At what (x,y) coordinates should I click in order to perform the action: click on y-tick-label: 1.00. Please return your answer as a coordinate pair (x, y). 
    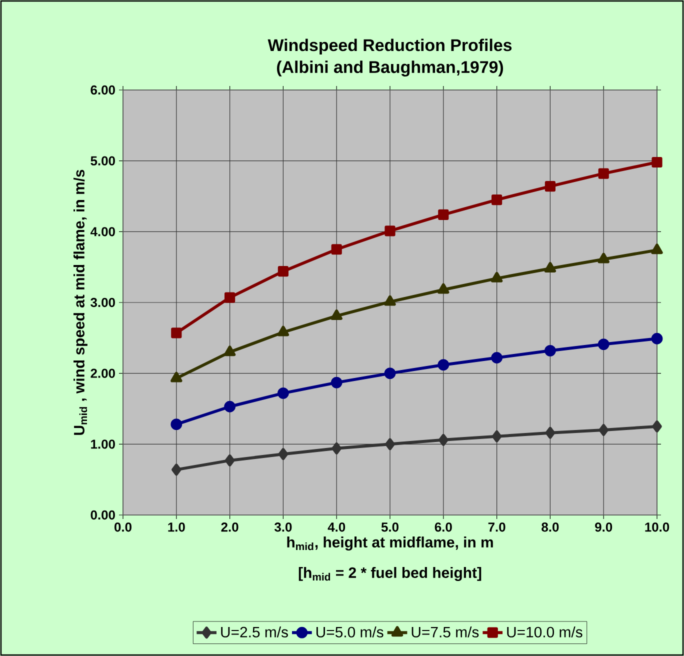
    Looking at the image, I should click on (103, 444).